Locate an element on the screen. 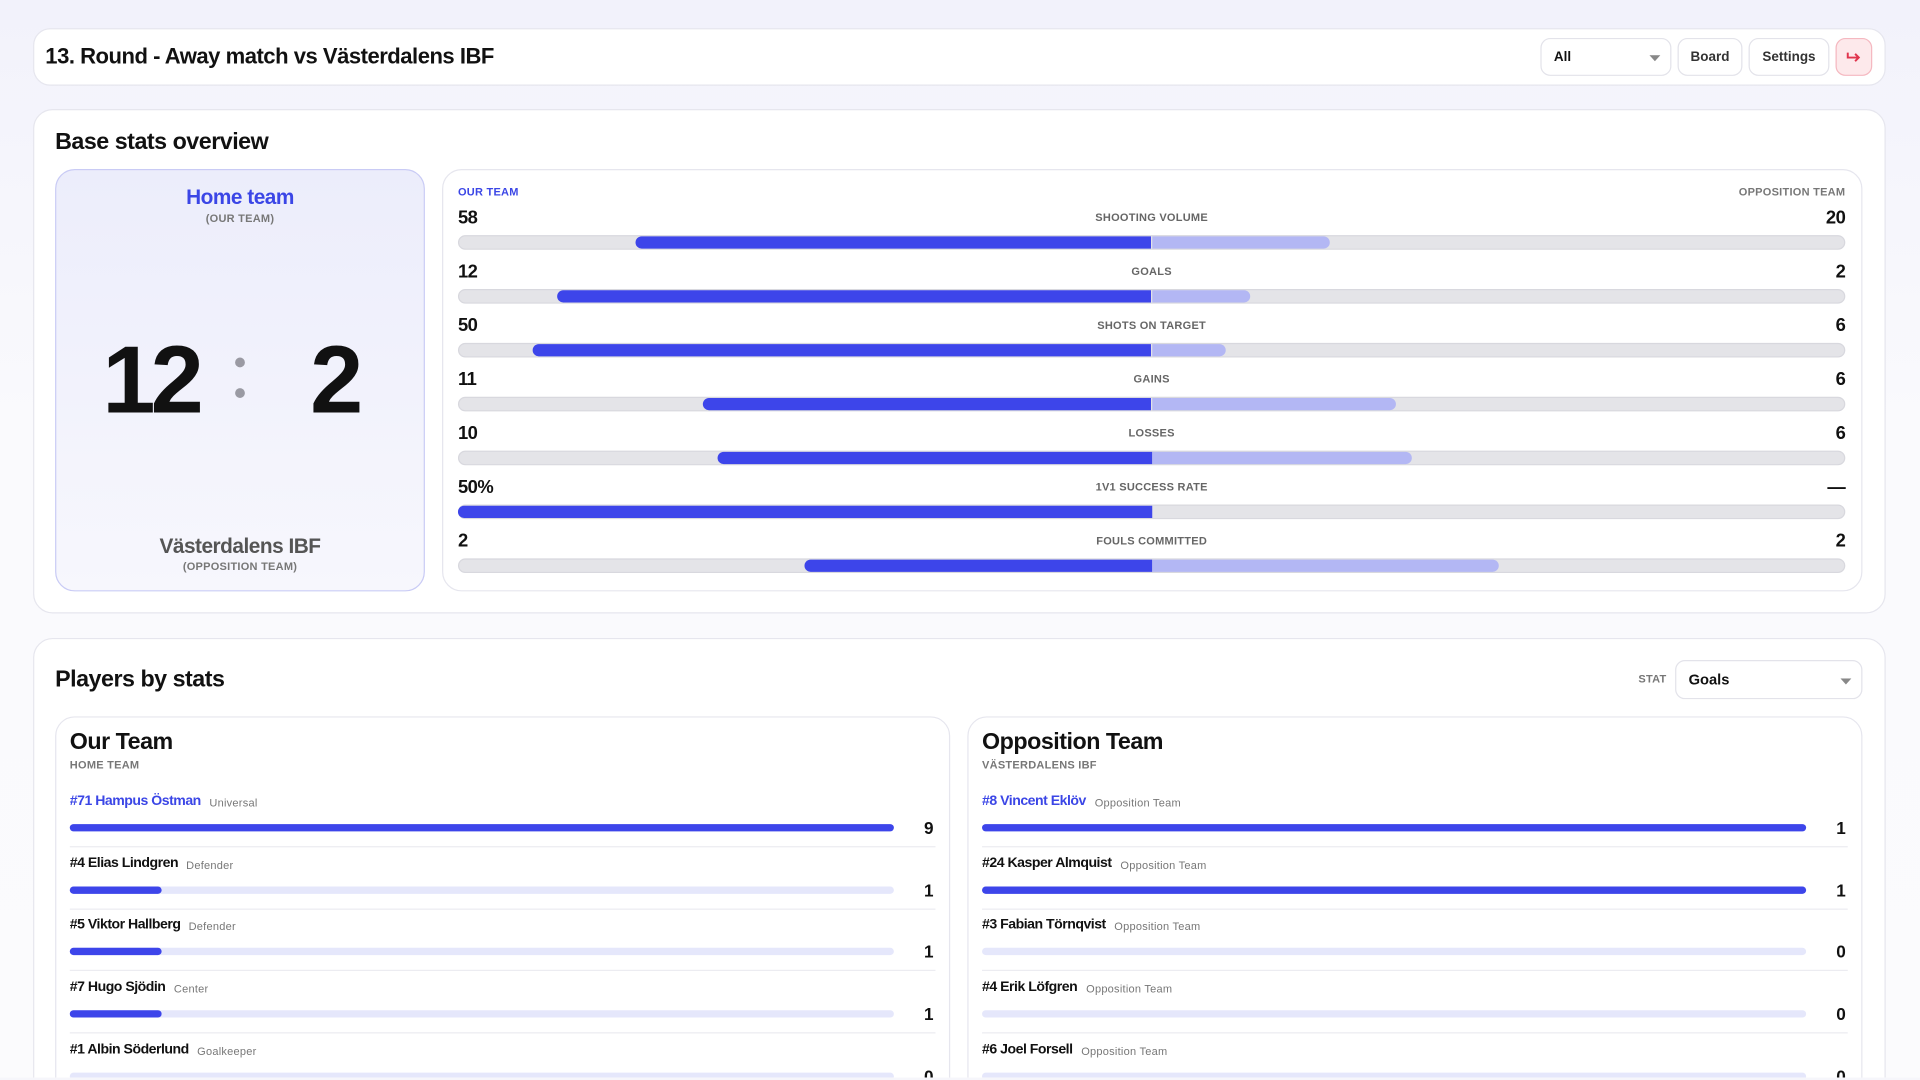  our-value: 50% is located at coordinates (475, 487).